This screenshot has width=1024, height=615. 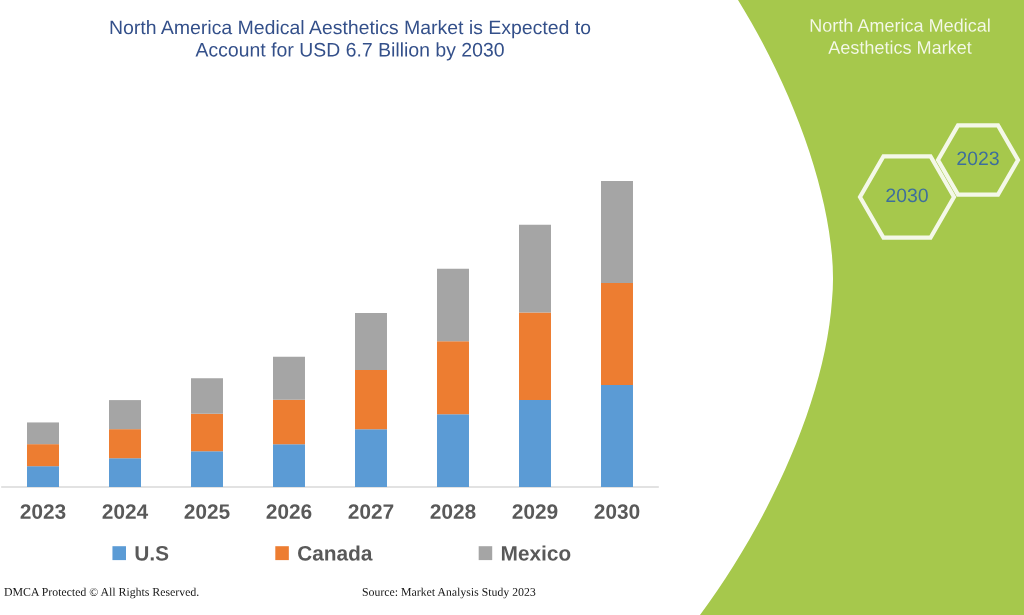 What do you see at coordinates (453, 511) in the screenshot?
I see `x-tick-label: 2028` at bounding box center [453, 511].